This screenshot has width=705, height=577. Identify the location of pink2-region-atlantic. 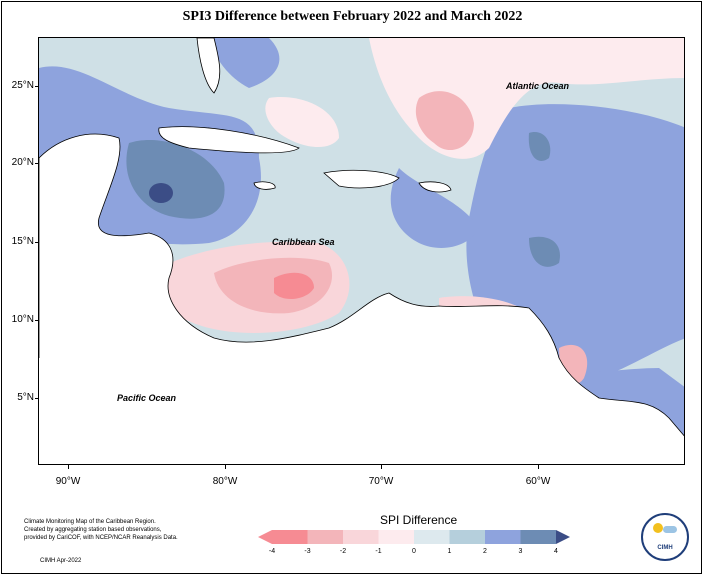
(444, 121).